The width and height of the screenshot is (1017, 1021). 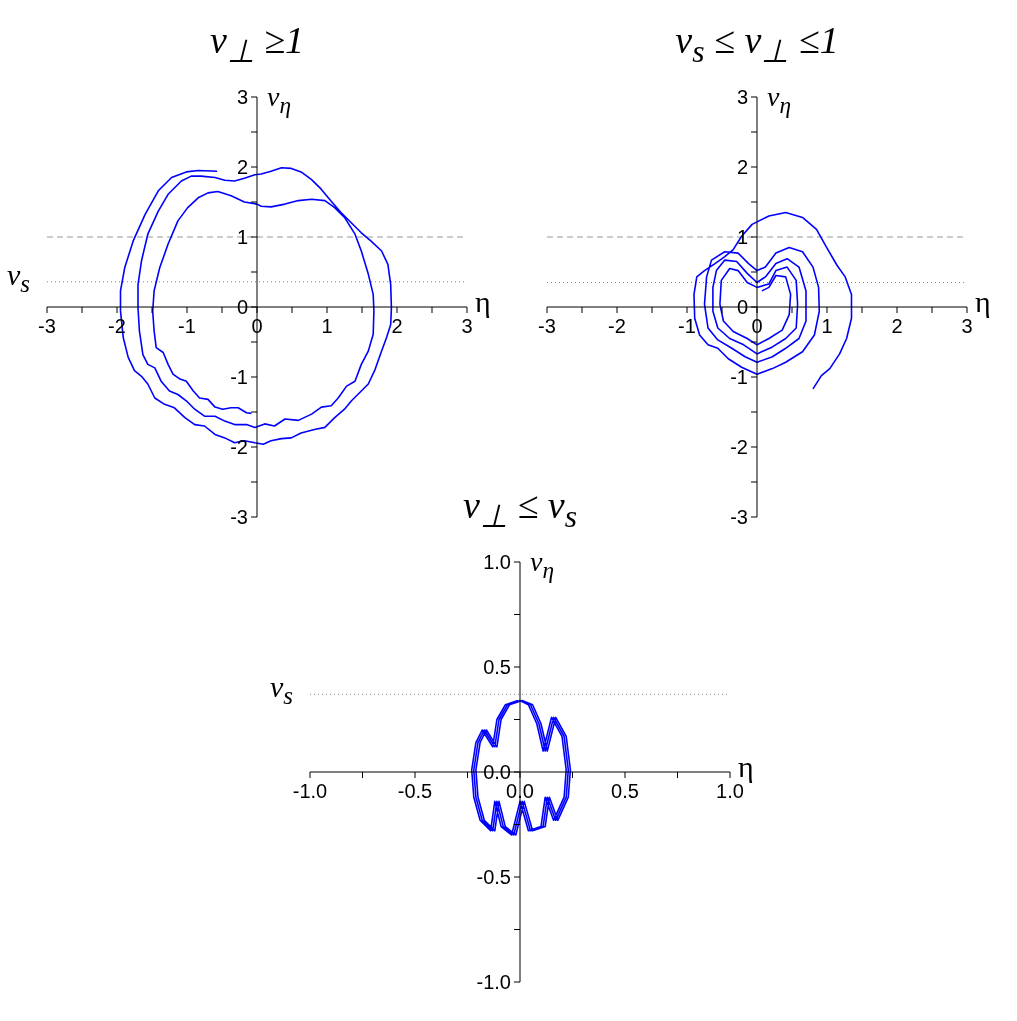 What do you see at coordinates (625, 791) in the screenshot?
I see `x-tick-label: 0.5` at bounding box center [625, 791].